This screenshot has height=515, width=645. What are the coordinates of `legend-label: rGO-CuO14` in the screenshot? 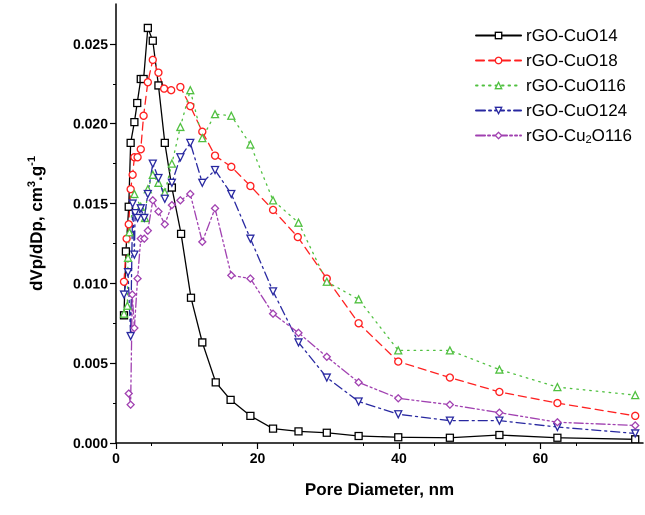 It's located at (572, 35).